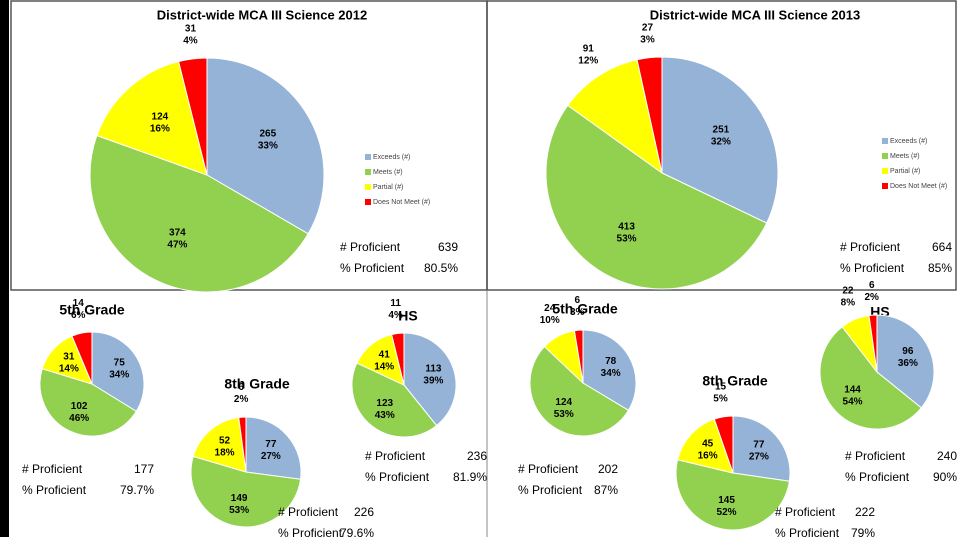  I want to click on stat-value: 240, so click(947, 456).